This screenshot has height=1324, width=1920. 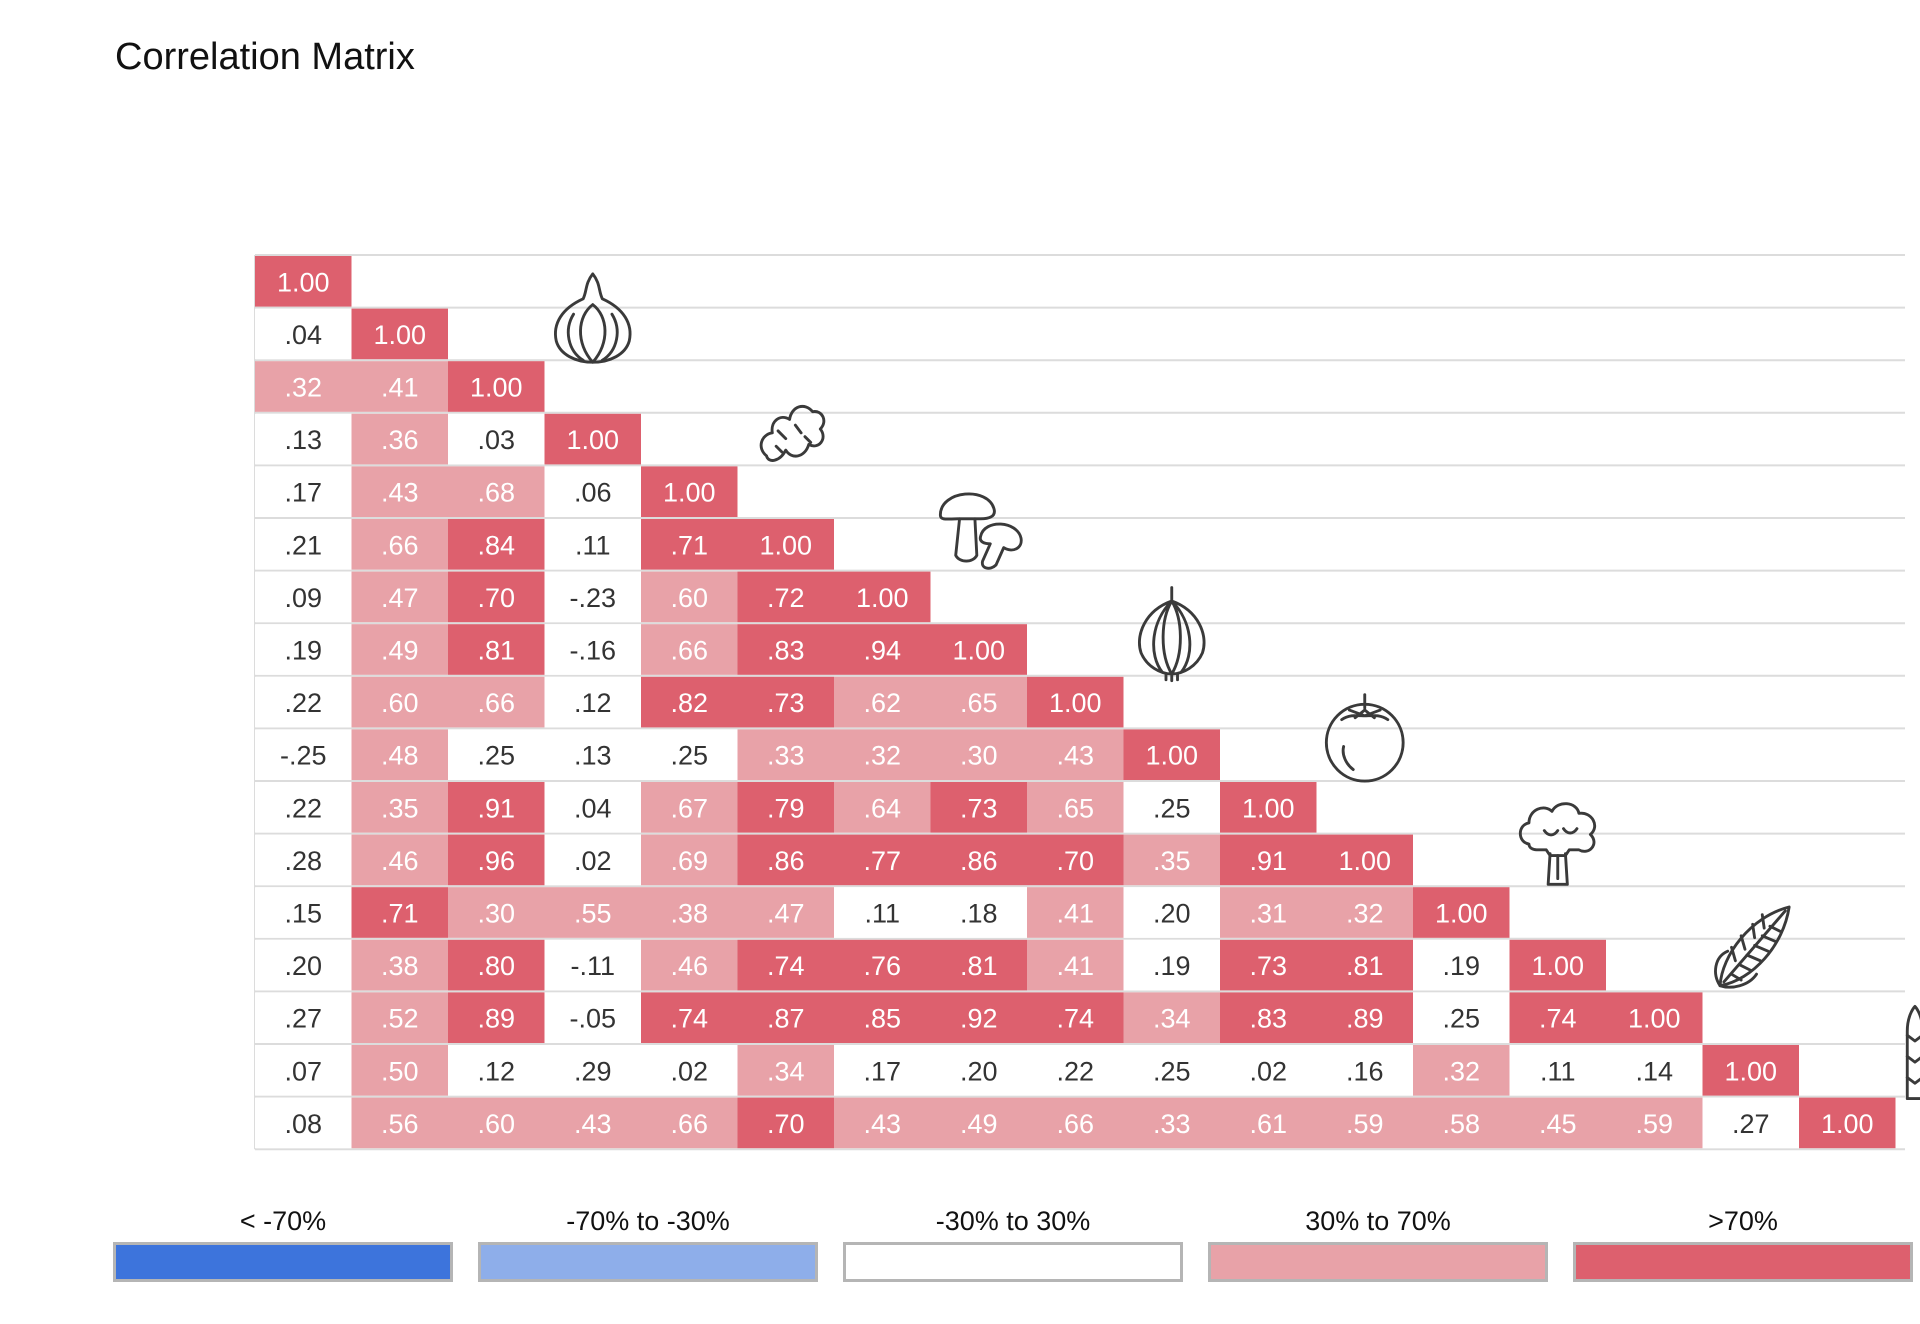 I want to click on cell-label: .35, so click(x=400, y=808).